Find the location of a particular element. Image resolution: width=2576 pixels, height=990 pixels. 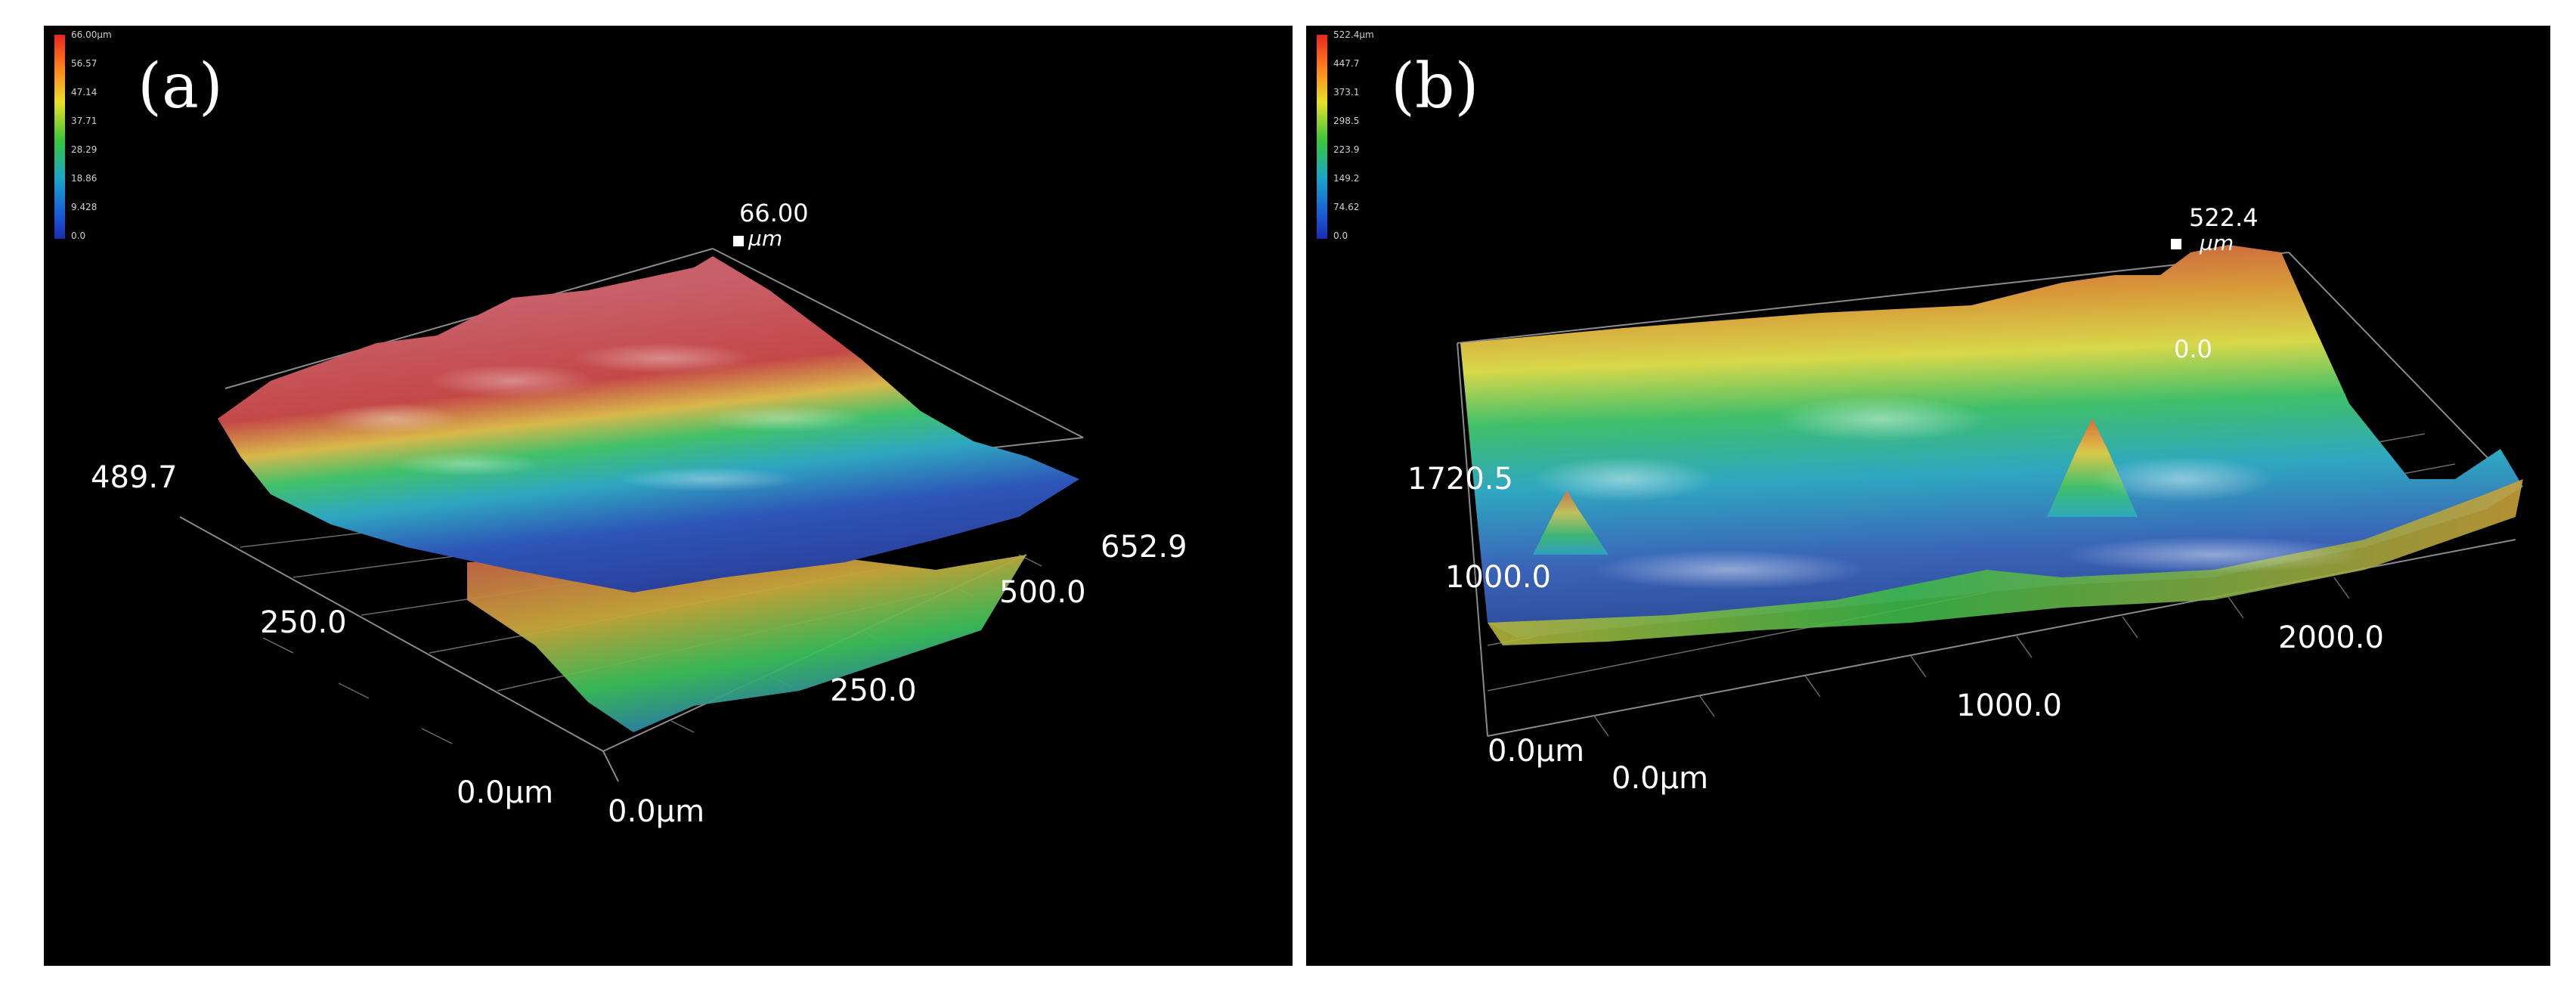

surface-texture-a is located at coordinates (596, 417).